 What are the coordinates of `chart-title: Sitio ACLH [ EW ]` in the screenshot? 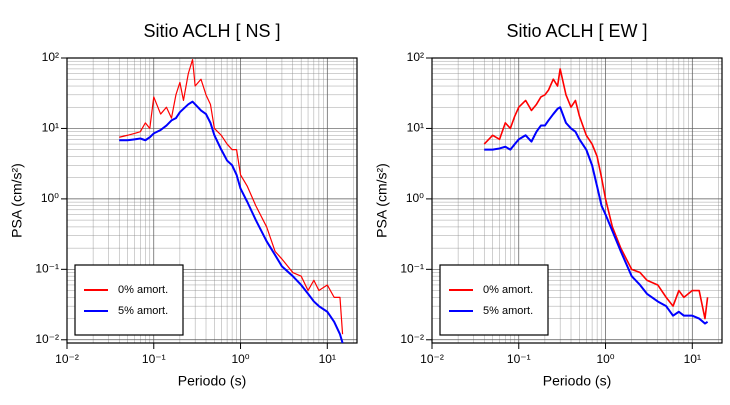 It's located at (576, 31).